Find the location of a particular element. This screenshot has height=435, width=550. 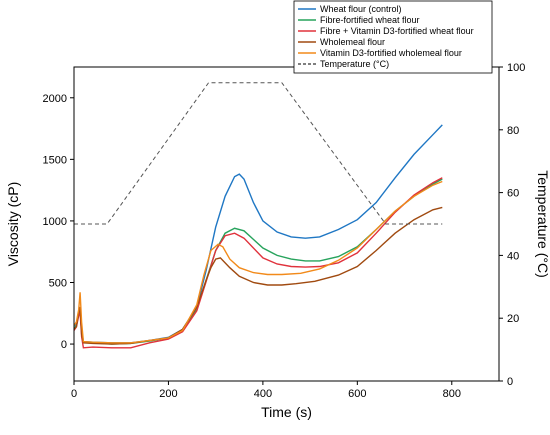

y2-tick-label: 20 is located at coordinates (513, 319).